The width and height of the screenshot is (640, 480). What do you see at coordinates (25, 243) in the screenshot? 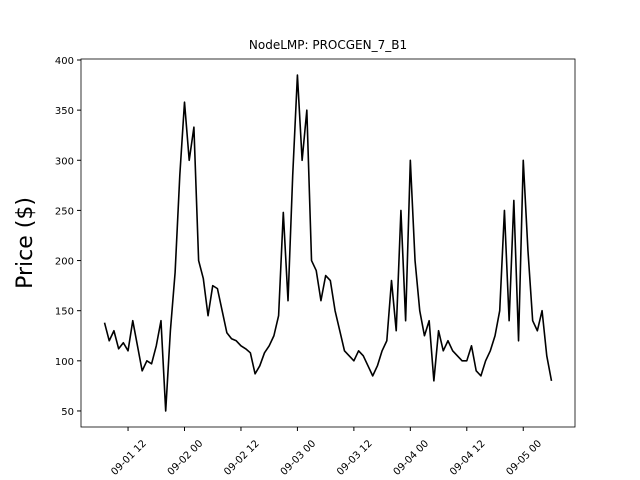
I see `y-axis-label: Price ($)` at bounding box center [25, 243].